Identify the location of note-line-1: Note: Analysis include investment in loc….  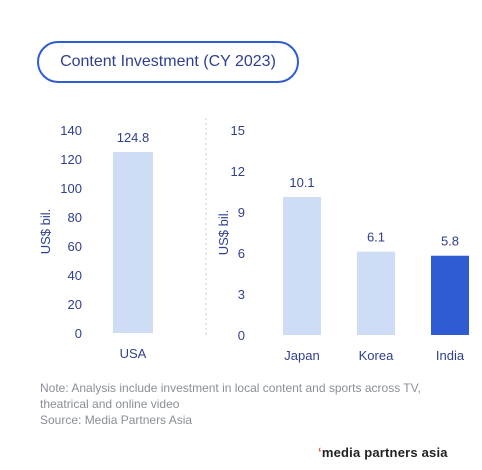
(230, 388).